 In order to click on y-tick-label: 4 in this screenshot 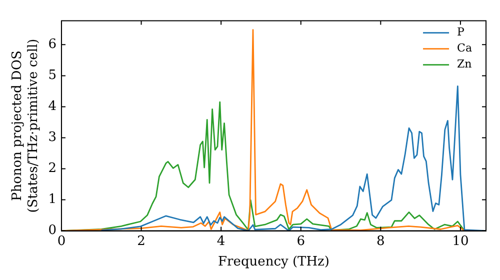, I will do `click(52, 106)`.